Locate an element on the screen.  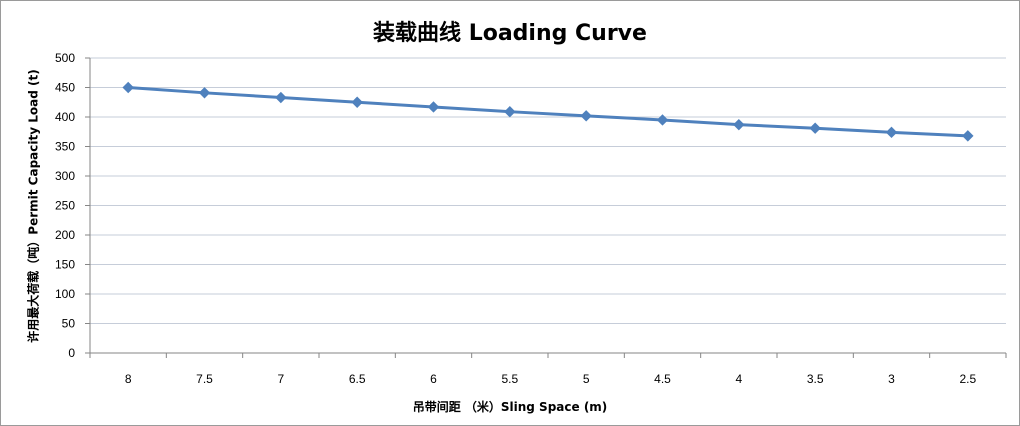
x-tick-label: 6 is located at coordinates (433, 379).